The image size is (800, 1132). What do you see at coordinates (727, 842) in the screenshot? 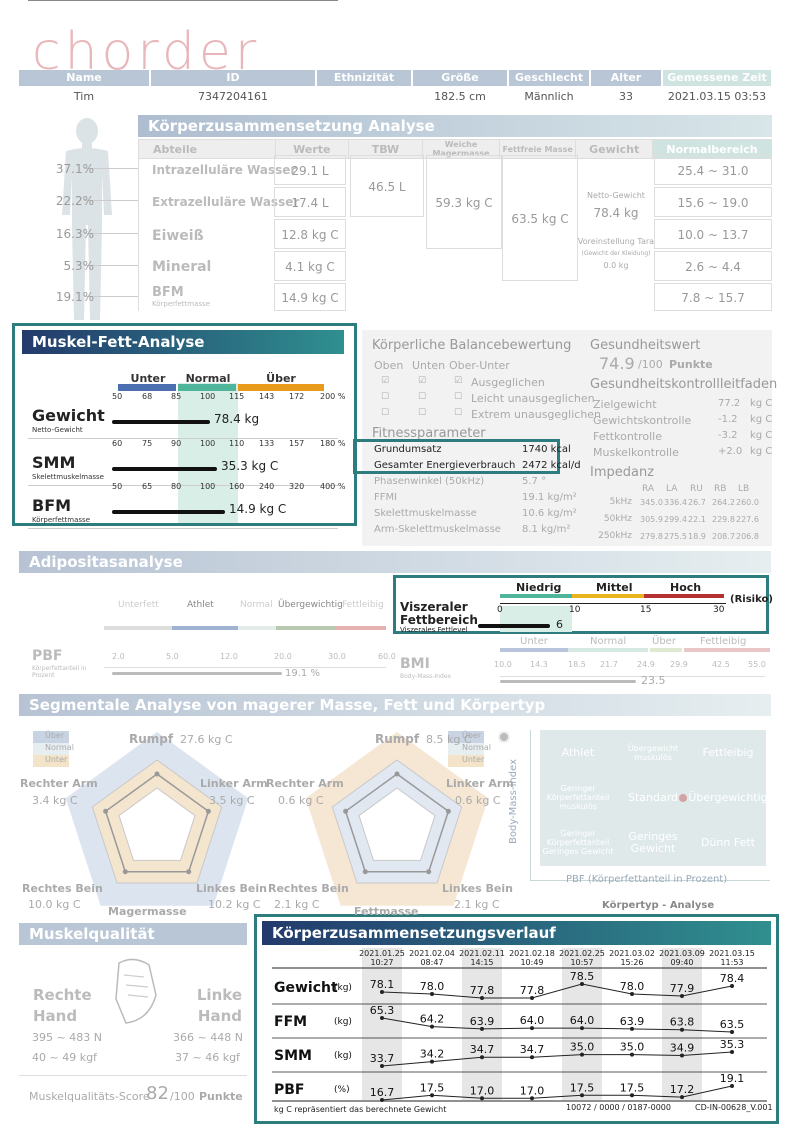
I see `bodytype-cell: Dünn Fett` at bounding box center [727, 842].